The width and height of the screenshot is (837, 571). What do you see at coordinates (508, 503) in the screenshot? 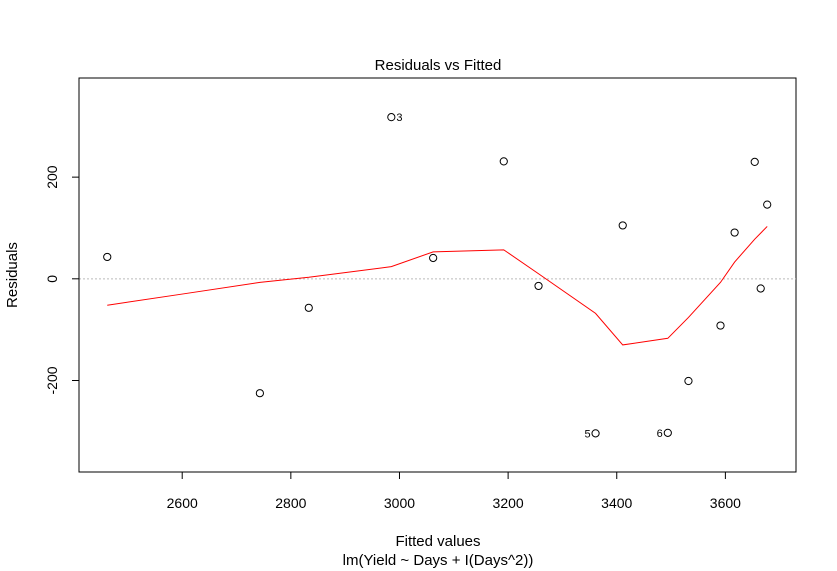
I see `x-tick-label: 3200` at bounding box center [508, 503].